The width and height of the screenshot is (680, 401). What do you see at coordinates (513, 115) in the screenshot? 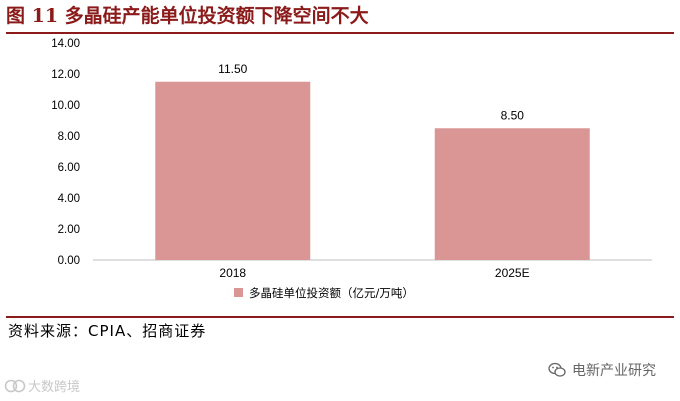
I see `data-label: 8.50` at bounding box center [513, 115].